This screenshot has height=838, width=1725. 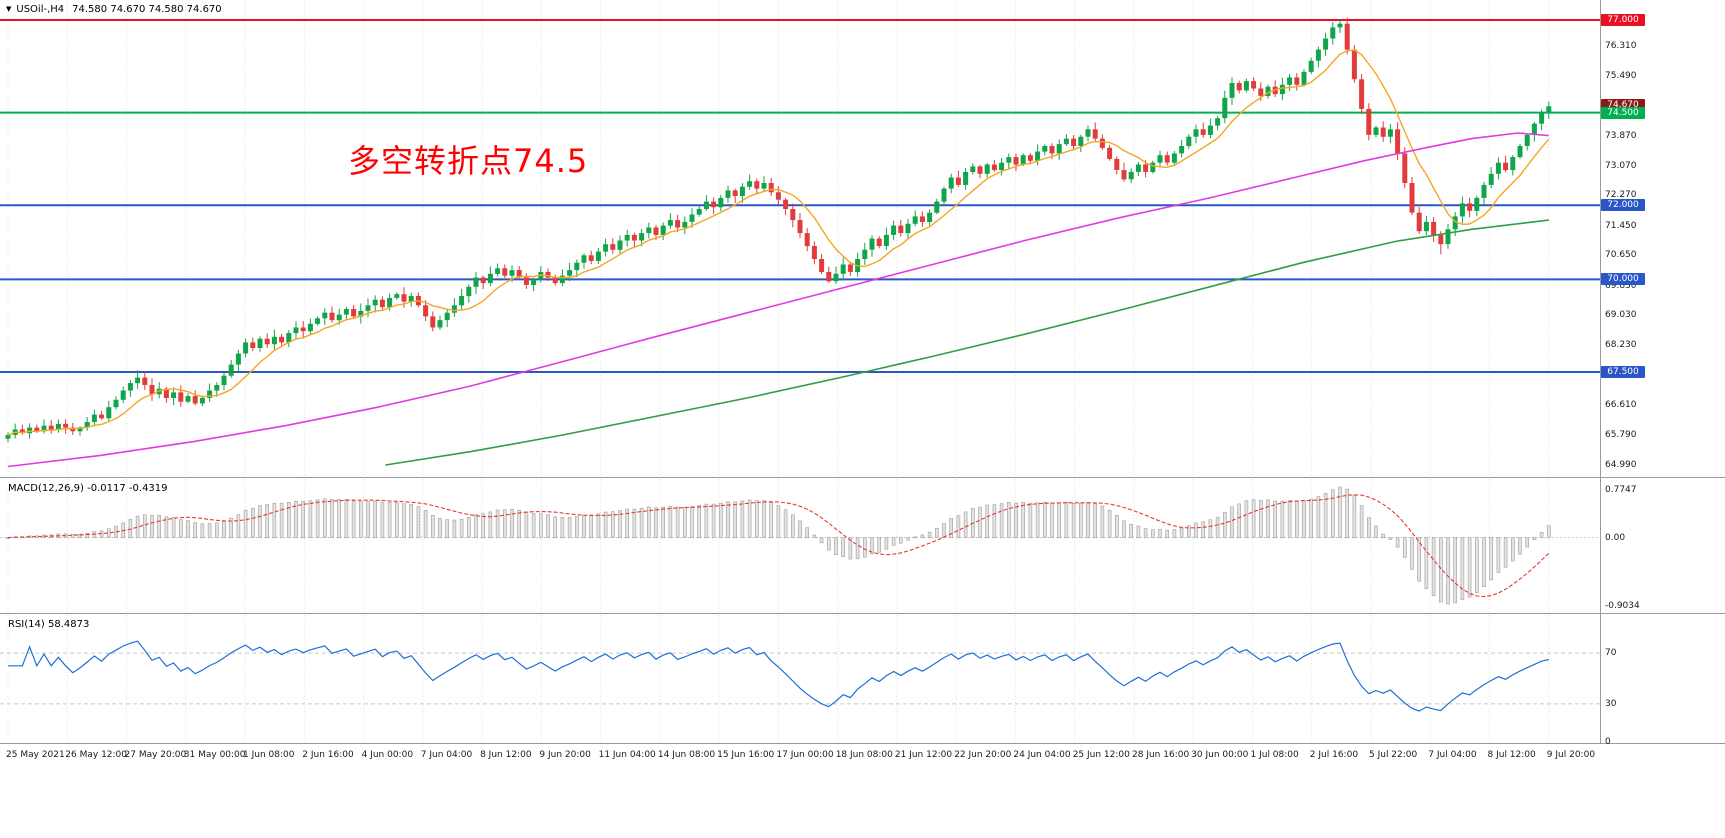 I want to click on price-line-badge: 74.500, so click(x=1623, y=112).